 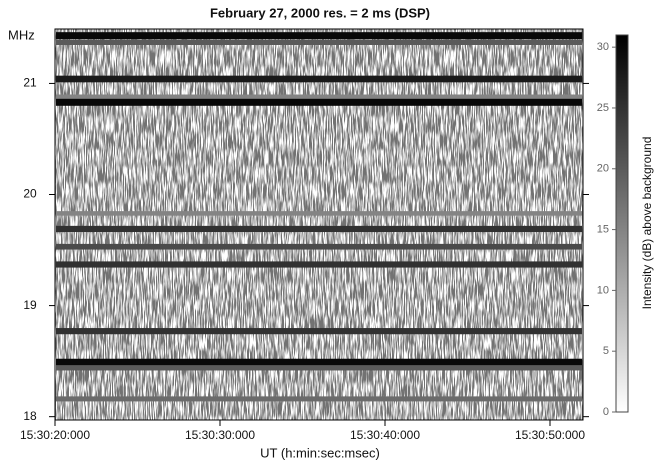 What do you see at coordinates (30, 194) in the screenshot?
I see `y-tick-label: 20` at bounding box center [30, 194].